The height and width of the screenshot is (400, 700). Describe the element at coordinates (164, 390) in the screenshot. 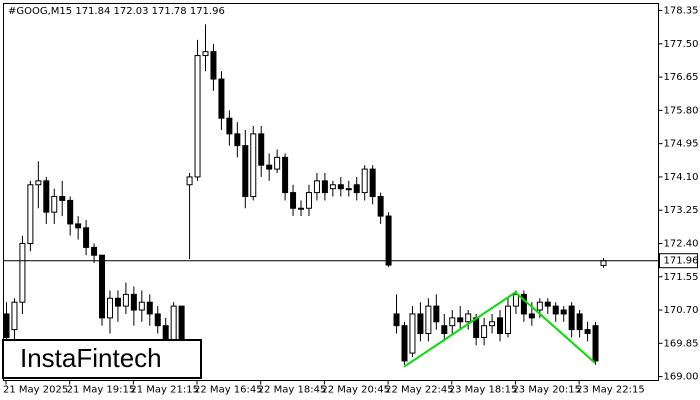

I see `x-tick-label: 21 May 21:15` at that location.